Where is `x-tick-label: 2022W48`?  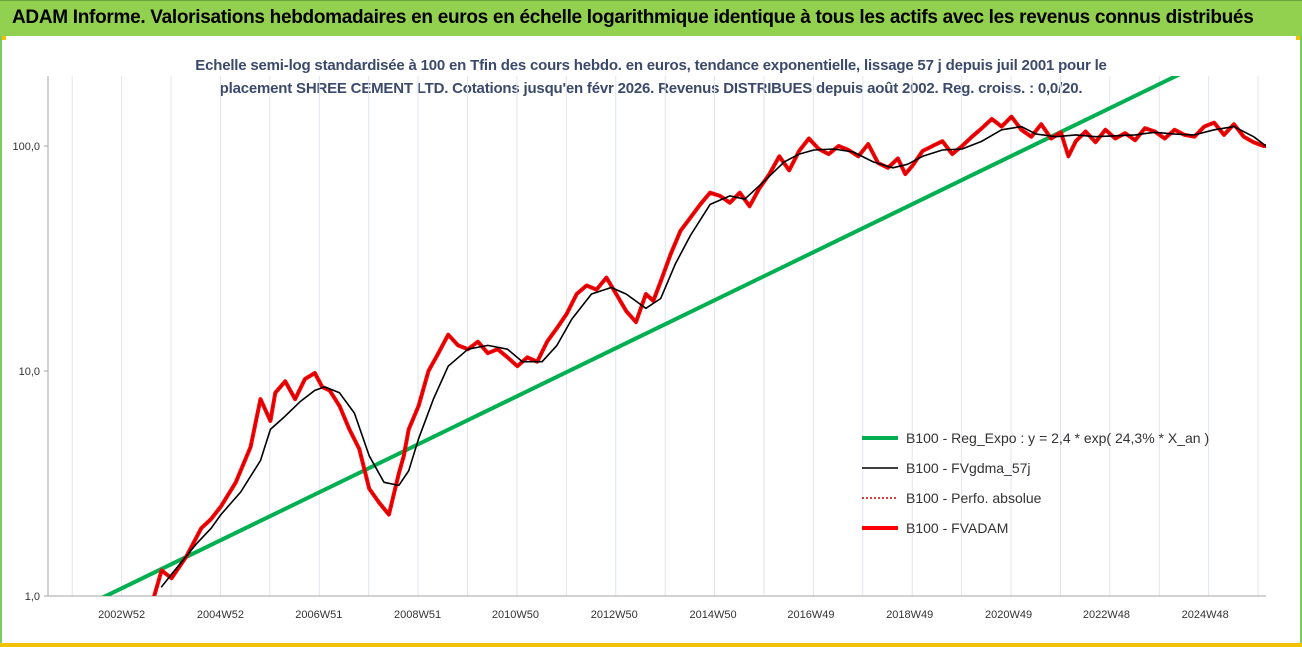 x-tick-label: 2022W48 is located at coordinates (1106, 615).